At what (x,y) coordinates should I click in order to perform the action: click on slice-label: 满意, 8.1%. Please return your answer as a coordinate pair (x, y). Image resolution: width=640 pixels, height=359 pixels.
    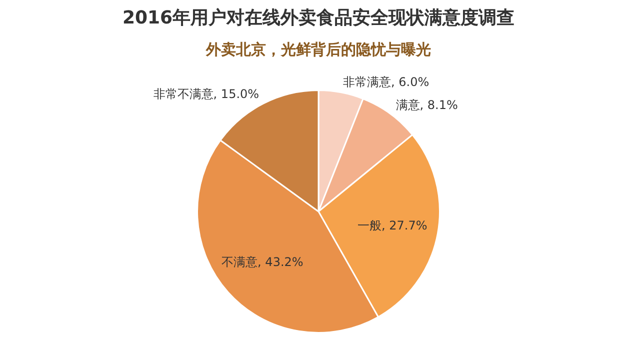
    Looking at the image, I should click on (427, 105).